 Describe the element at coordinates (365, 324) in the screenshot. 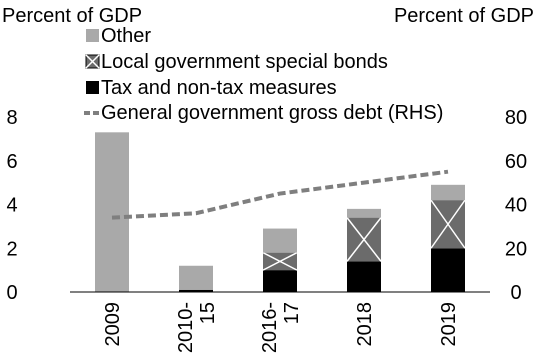

I see `category-label-3: 2018` at that location.